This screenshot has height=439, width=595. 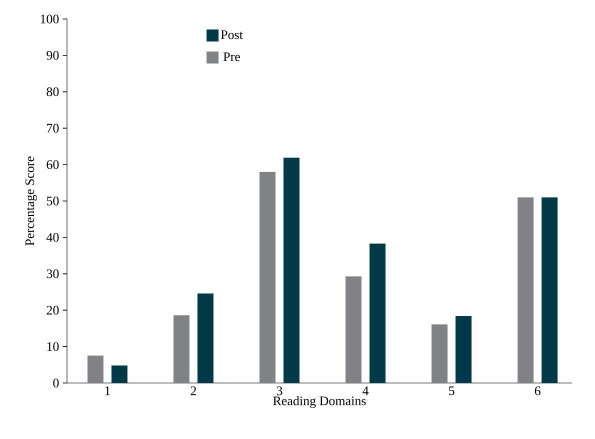 I want to click on x-tick-label: 1, so click(x=107, y=391).